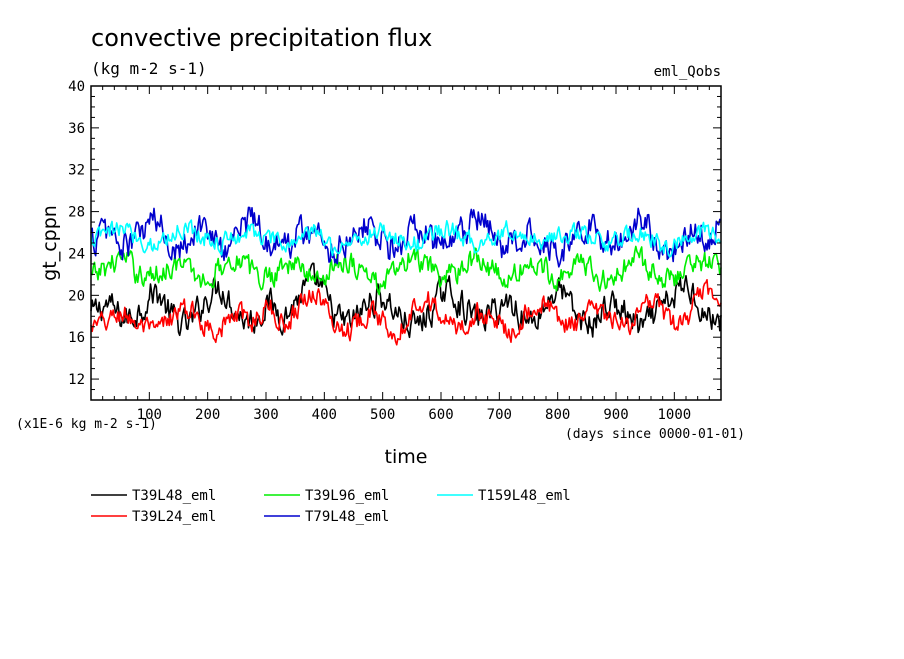  Describe the element at coordinates (86, 424) in the screenshot. I see `y-axis-unit: (x1E-6 kg m-2 s-1)` at that location.